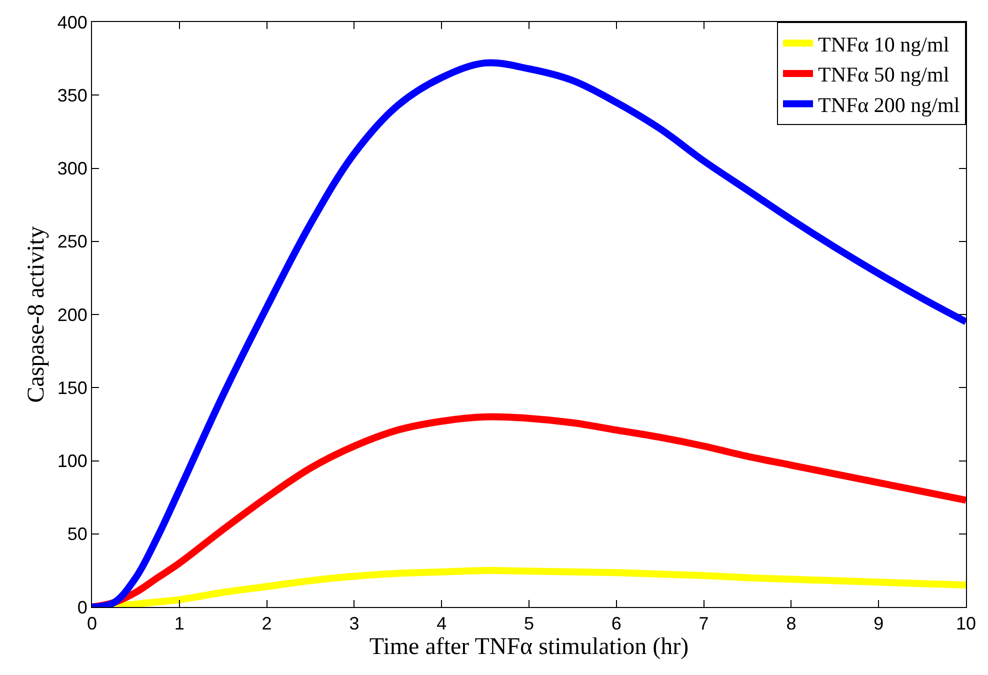  What do you see at coordinates (179, 624) in the screenshot?
I see `x-tick-label: 1` at bounding box center [179, 624].